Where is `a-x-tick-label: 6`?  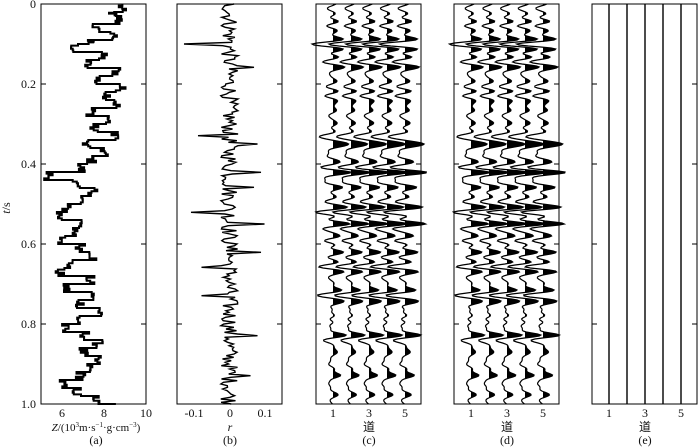 a-x-tick-label: 6 is located at coordinates (62, 413).